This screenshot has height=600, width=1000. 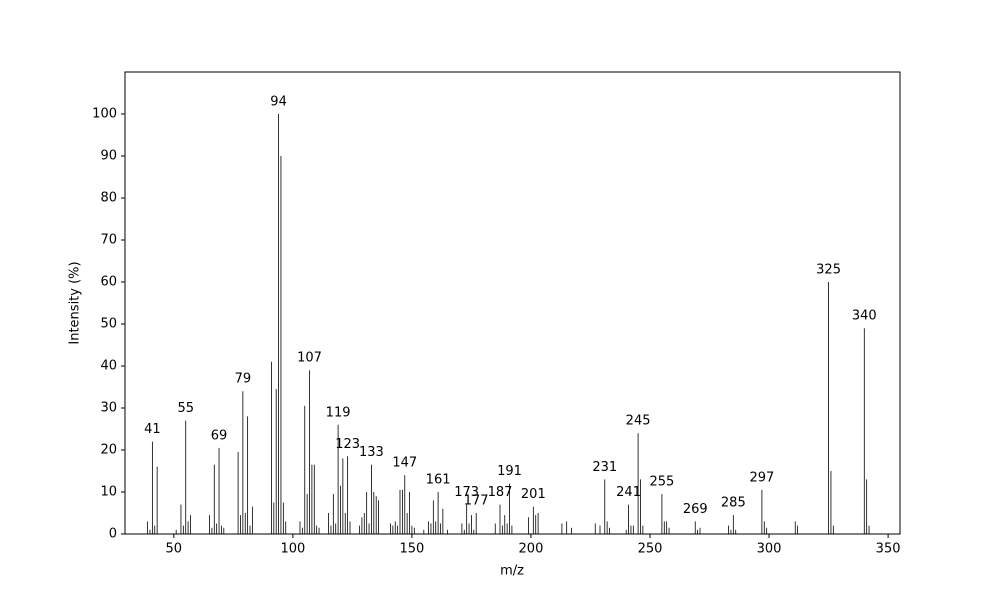 I want to click on x-tick-label: 50, so click(x=174, y=549).